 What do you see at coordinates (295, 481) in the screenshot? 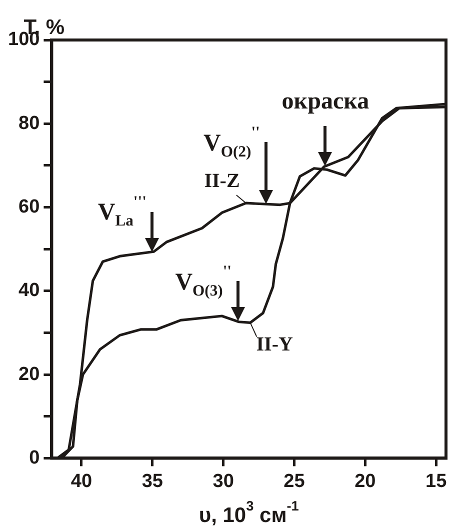
I see `x-tick-label: 25` at bounding box center [295, 481].